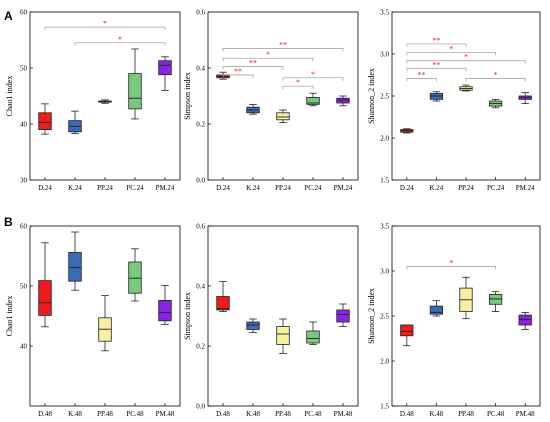 This screenshot has width=550, height=422. Describe the element at coordinates (384, 227) in the screenshot. I see `y-tick-label: 3.5` at that location.